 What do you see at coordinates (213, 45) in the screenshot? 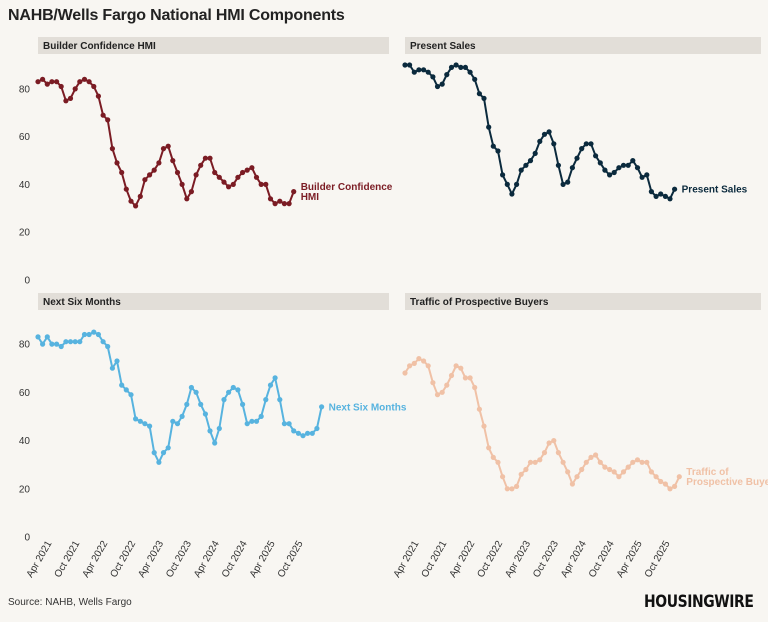
I see `panel-title-bar` at bounding box center [213, 45].